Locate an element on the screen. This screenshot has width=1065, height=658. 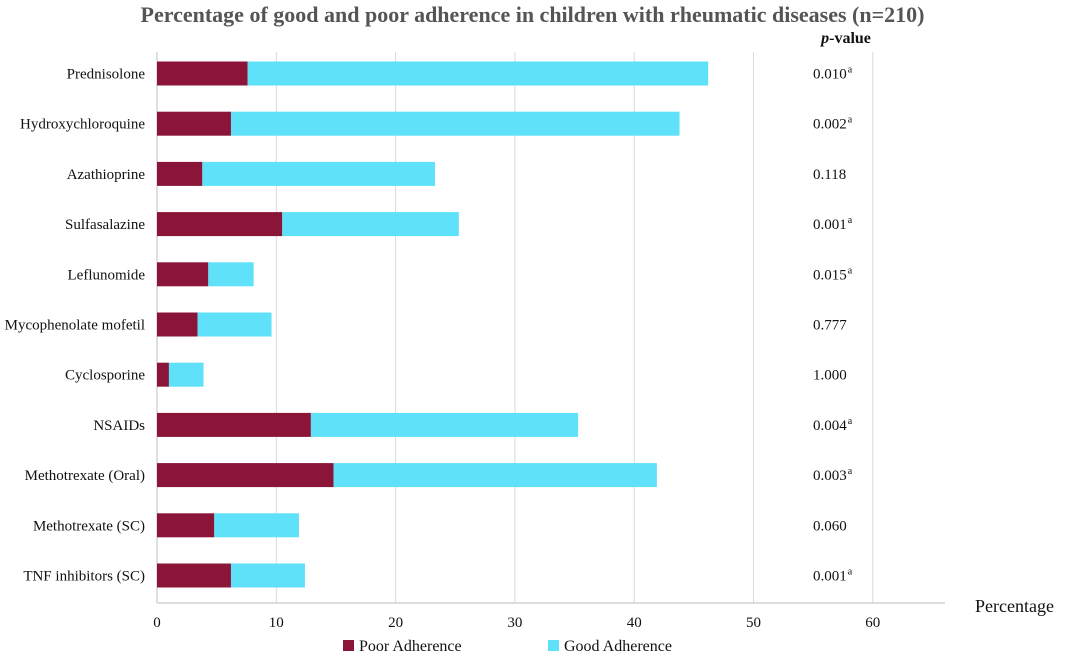
pvalue-9: 0.060 is located at coordinates (830, 526).